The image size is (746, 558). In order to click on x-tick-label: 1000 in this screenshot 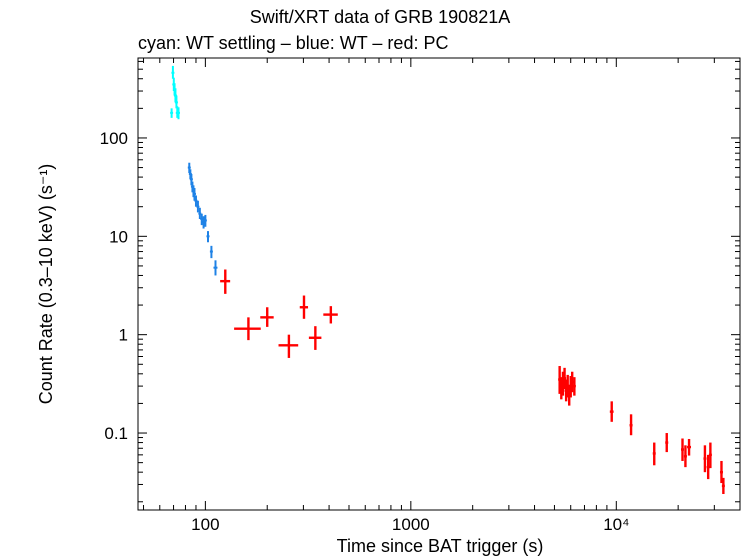, I will do `click(411, 524)`.